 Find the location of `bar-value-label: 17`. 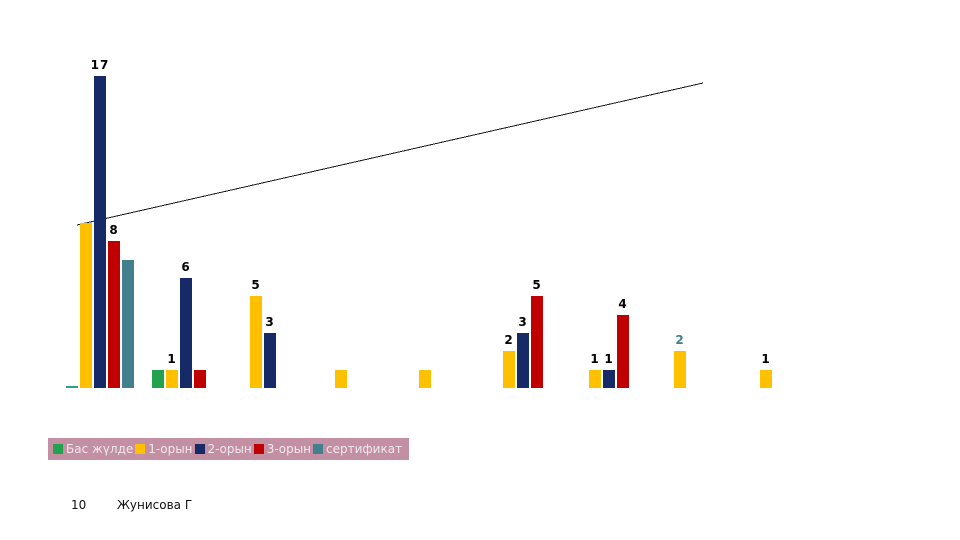

bar-value-label: 17 is located at coordinates (100, 65).